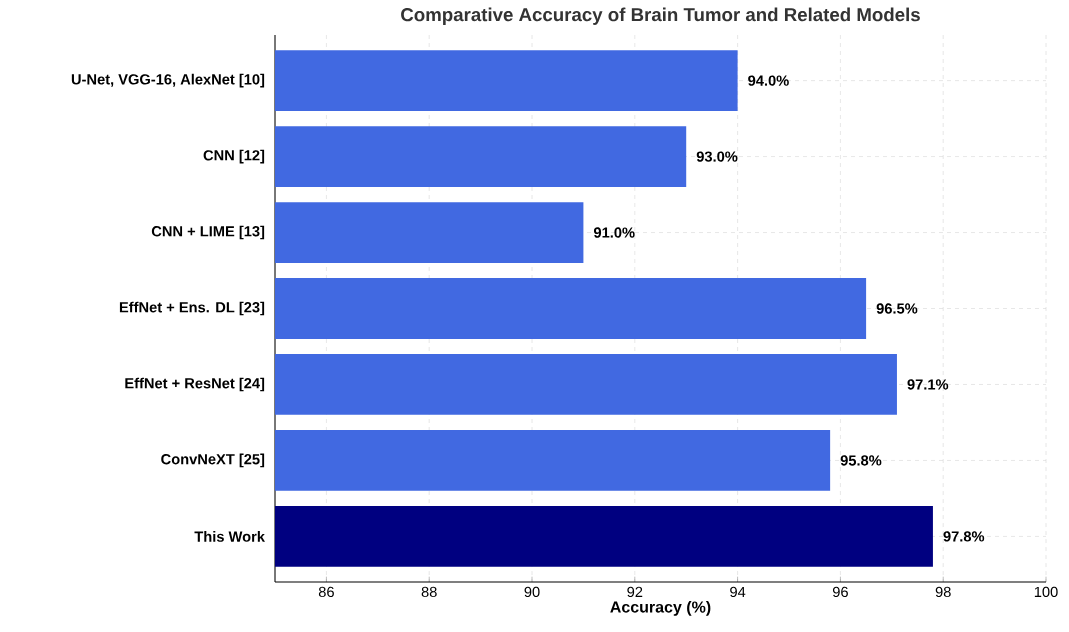  What do you see at coordinates (192, 308) in the screenshot?
I see `y-tick-label: EffNet + Ens. DL [23]` at bounding box center [192, 308].